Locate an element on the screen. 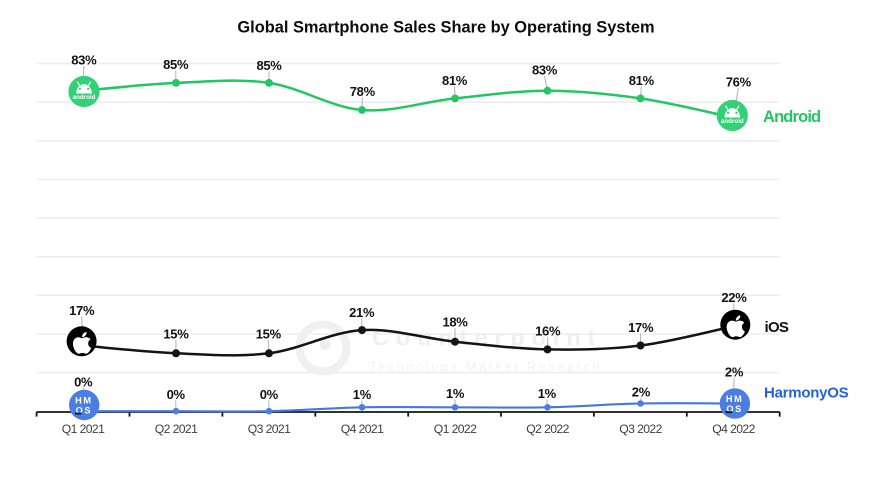  svg-text: 16% is located at coordinates (548, 330).